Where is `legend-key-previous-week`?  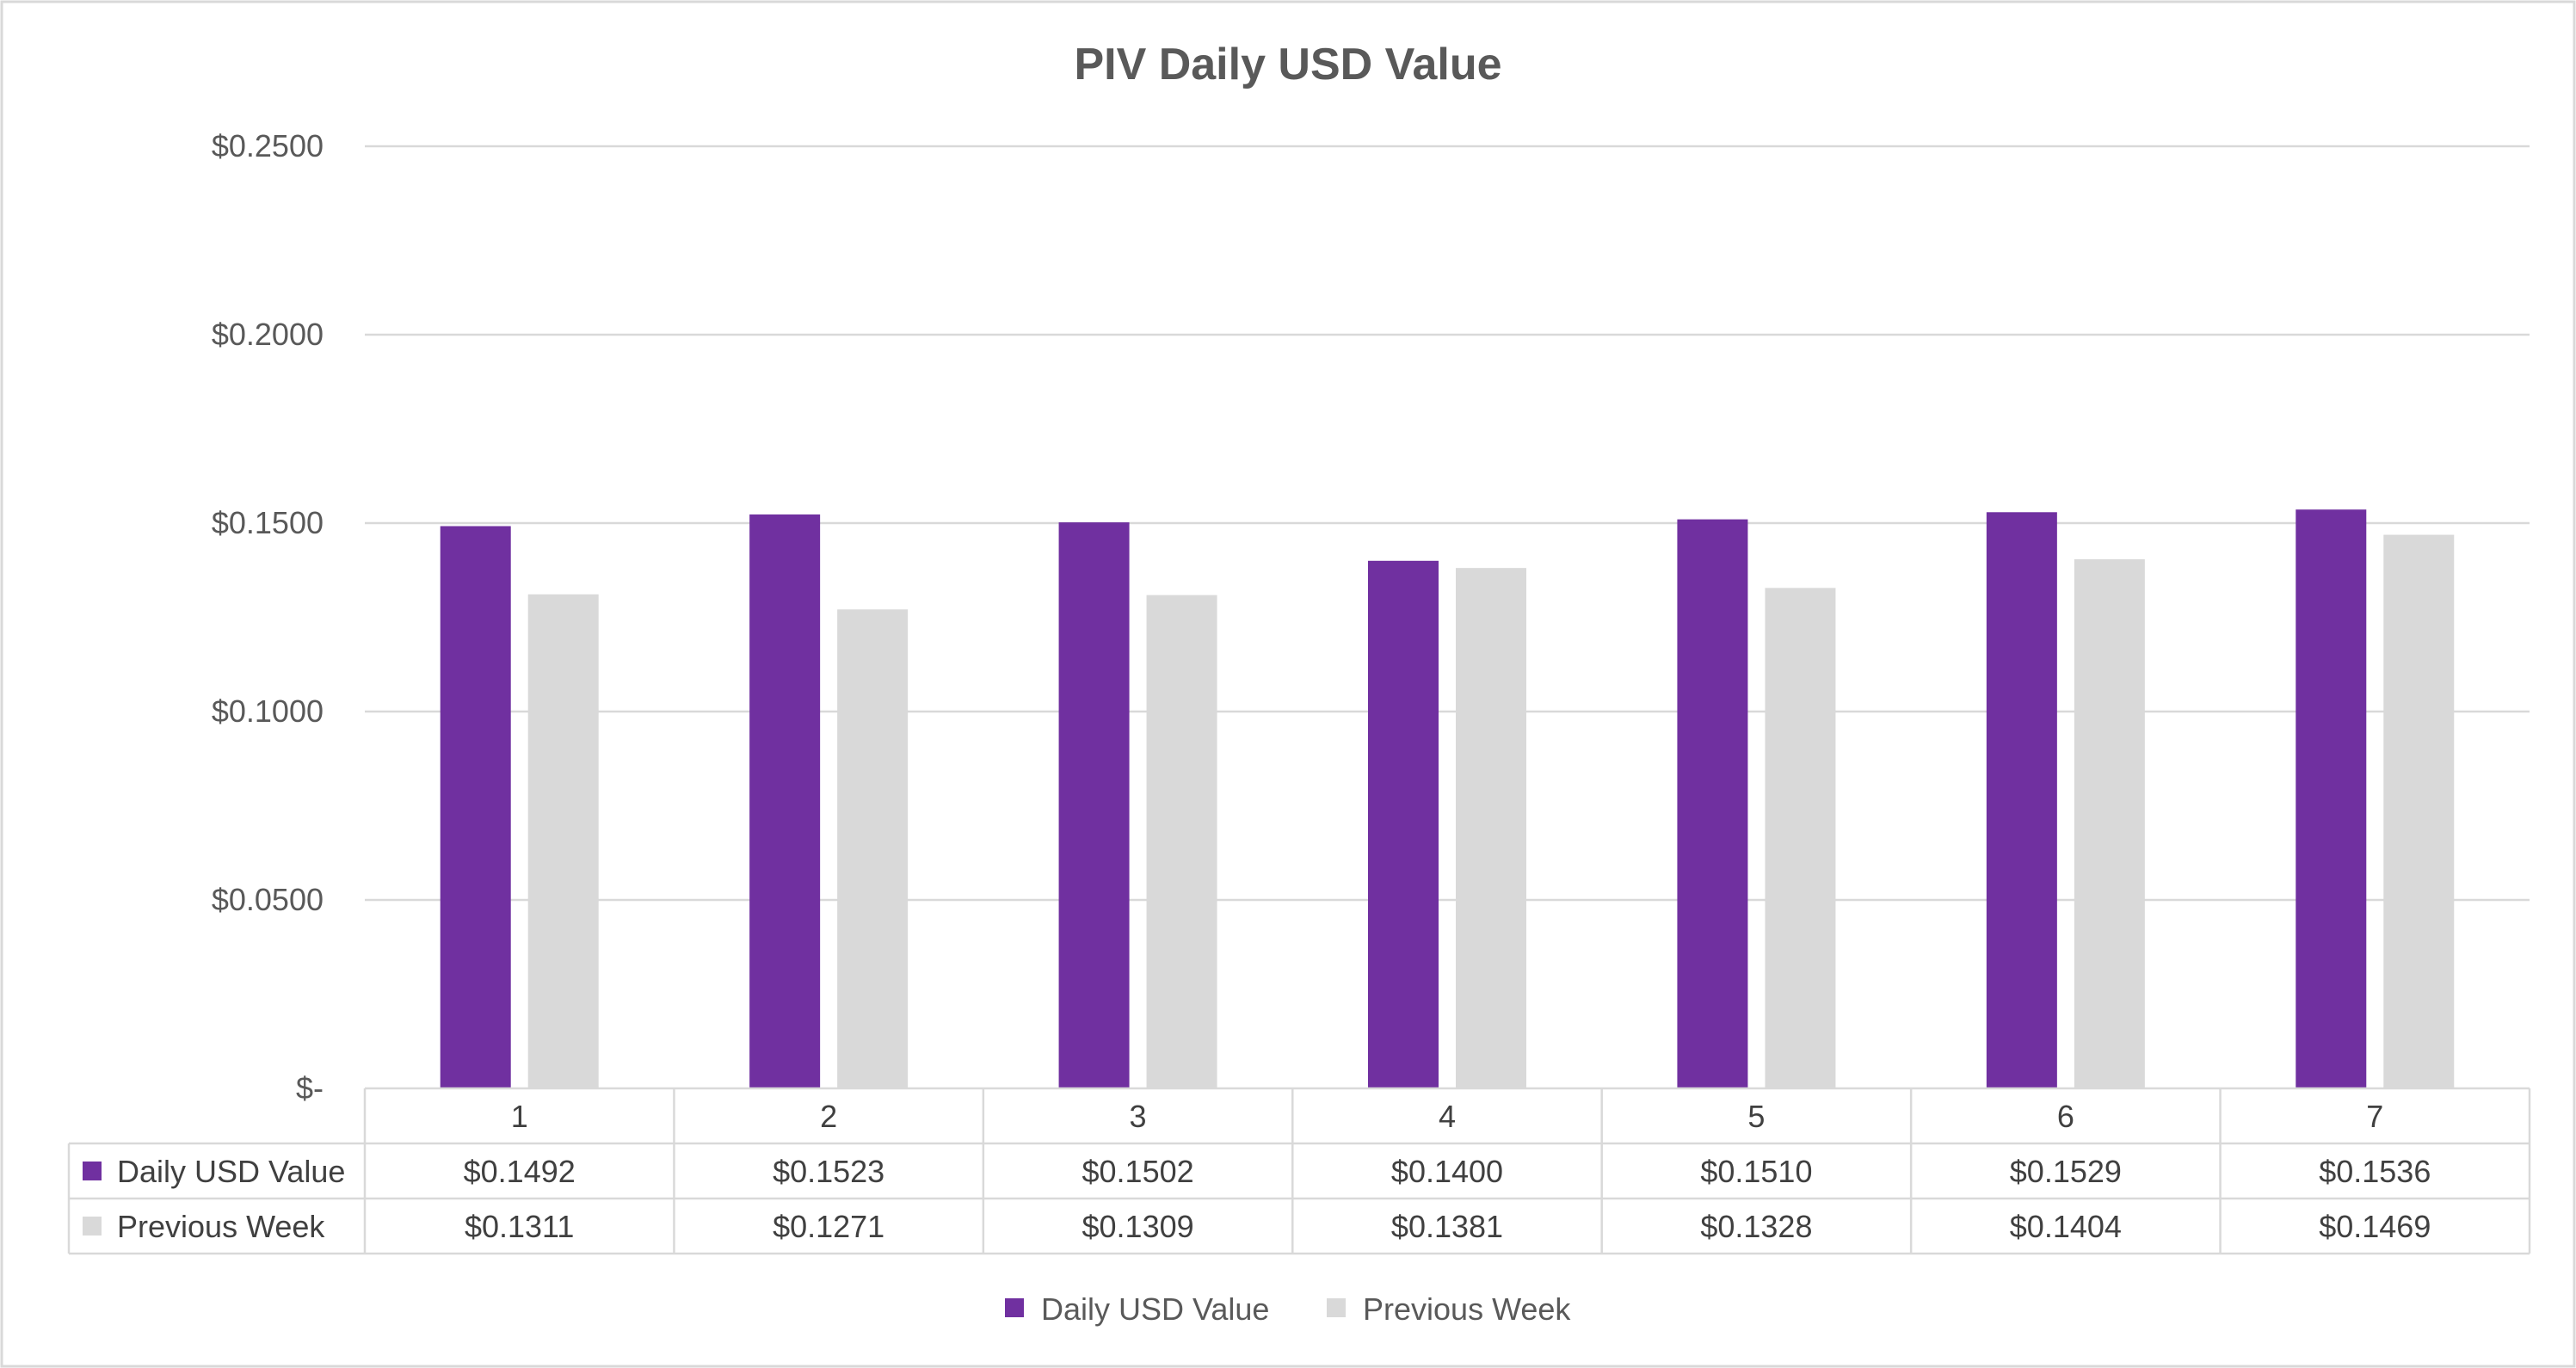 legend-key-previous-week is located at coordinates (1337, 1307).